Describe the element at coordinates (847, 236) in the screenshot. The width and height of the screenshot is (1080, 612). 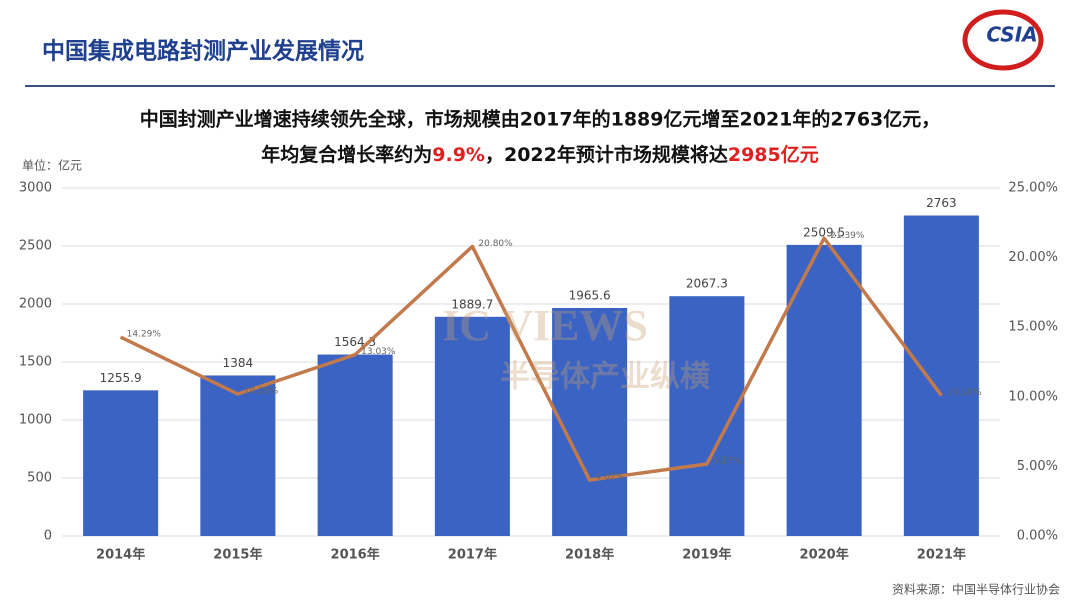
I see `value-label: 21.39%` at that location.